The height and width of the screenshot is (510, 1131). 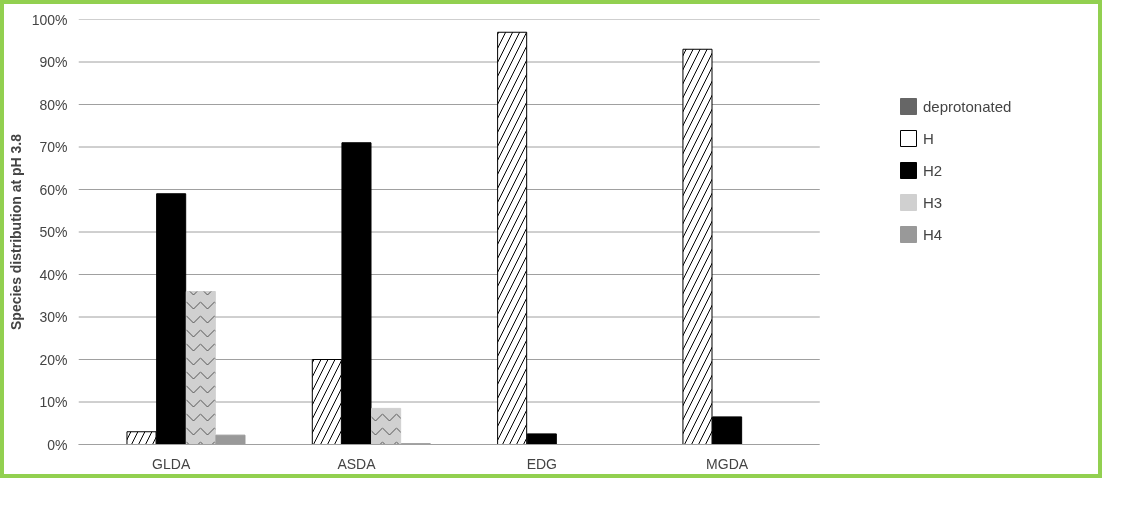 I want to click on legend-label: deprotonated, so click(x=967, y=106).